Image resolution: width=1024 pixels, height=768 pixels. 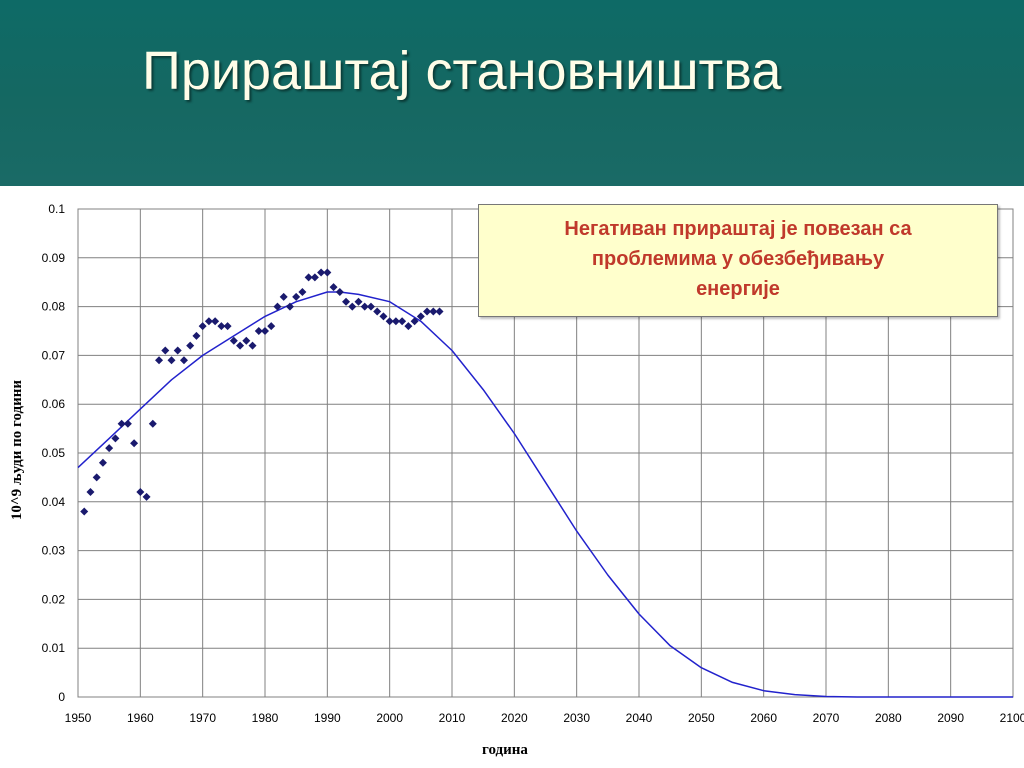 I want to click on y-tick-label: 0.01, so click(x=54, y=648).